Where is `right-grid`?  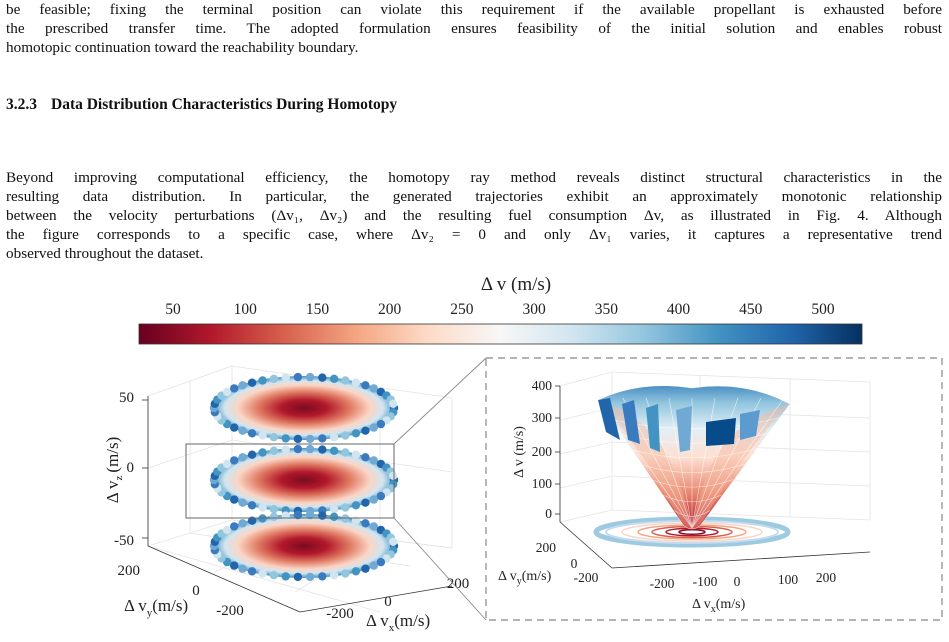
right-grid is located at coordinates (715, 447).